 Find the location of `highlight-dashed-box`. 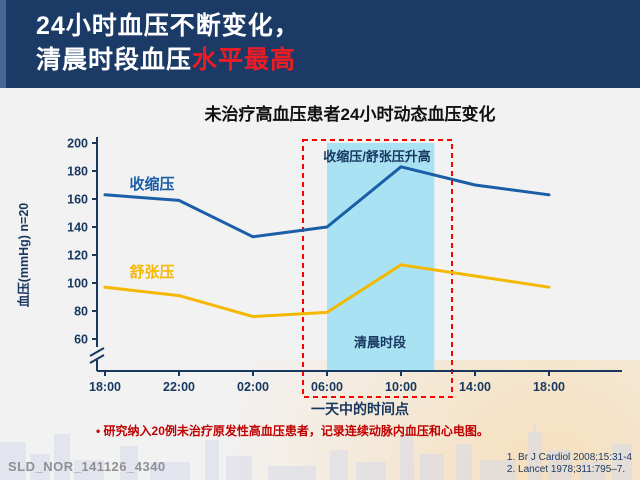

highlight-dashed-box is located at coordinates (377, 268).